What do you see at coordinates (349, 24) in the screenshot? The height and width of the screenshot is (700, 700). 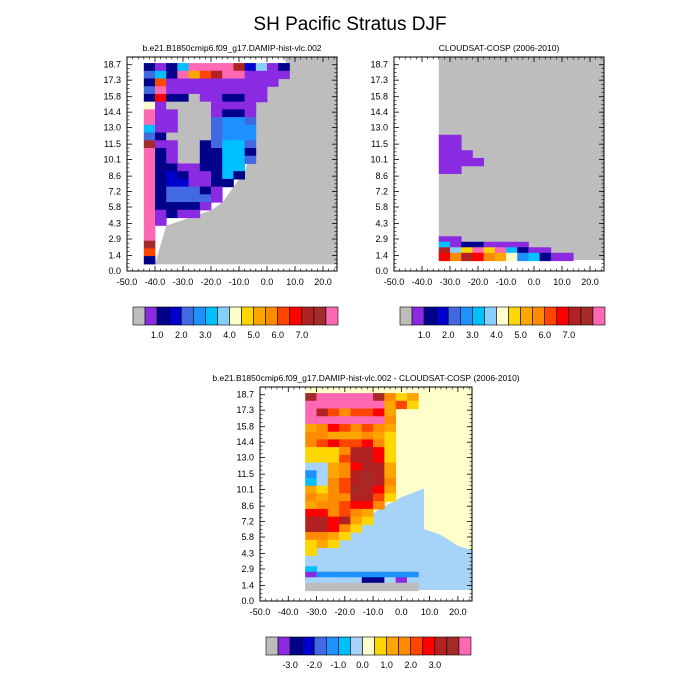 I see `figure-title: SH Pacific Stratus DJF` at bounding box center [349, 24].